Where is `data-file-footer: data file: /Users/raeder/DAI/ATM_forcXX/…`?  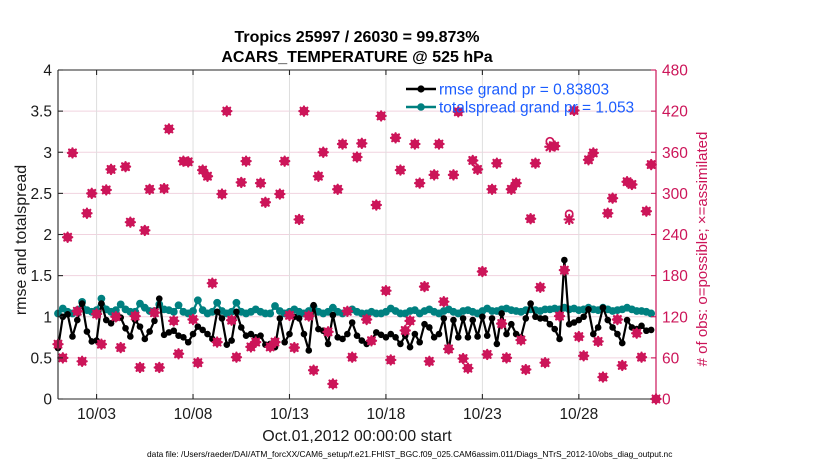 data-file-footer: data file: /Users/raeder/DAI/ATM_forcXX/… is located at coordinates (409, 454).